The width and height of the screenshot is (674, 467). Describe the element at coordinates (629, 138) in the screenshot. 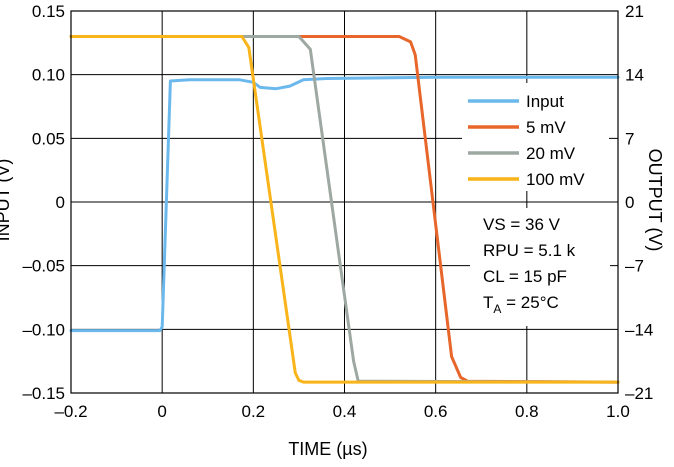

I see `right-y-tick-label: 7` at that location.